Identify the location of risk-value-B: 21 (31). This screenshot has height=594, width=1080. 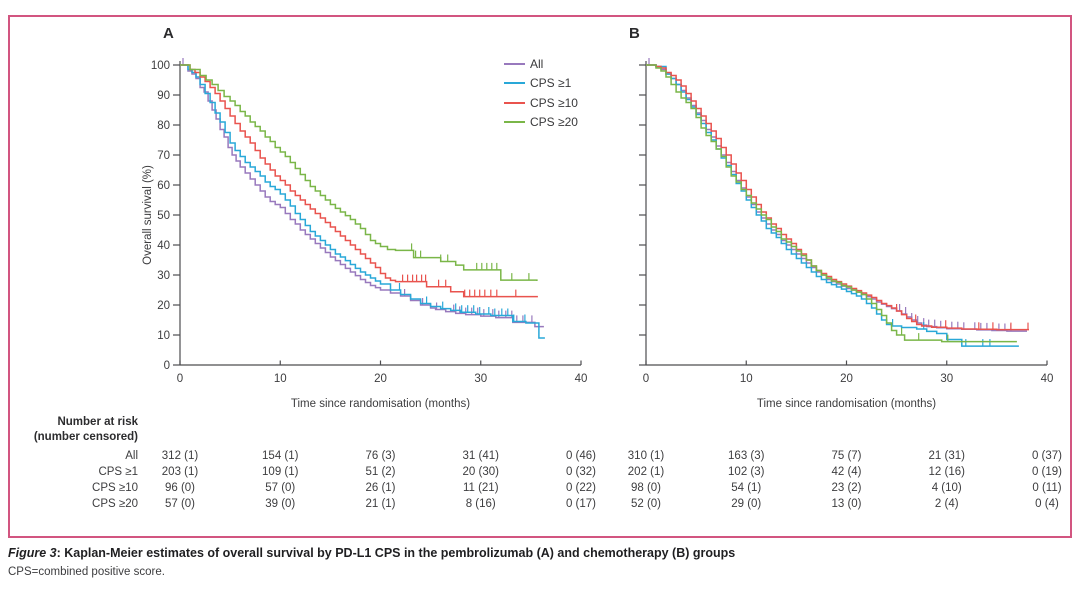
(946, 456).